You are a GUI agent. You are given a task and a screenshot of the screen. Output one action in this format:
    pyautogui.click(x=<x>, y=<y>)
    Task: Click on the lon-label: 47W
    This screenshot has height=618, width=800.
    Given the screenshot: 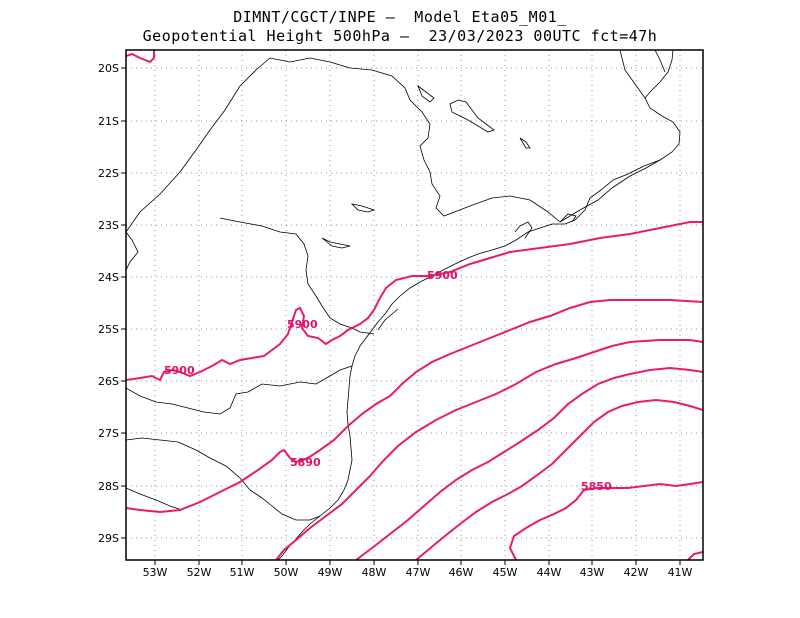 What is the action you would take?
    pyautogui.click(x=418, y=572)
    